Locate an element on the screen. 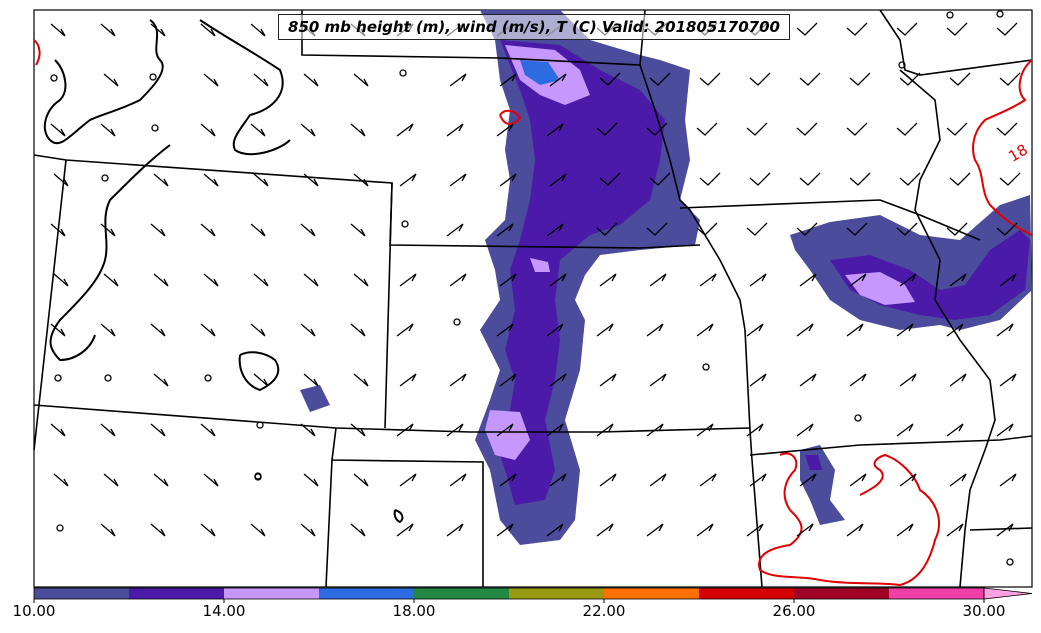  wind-band-light-mid is located at coordinates (540, 265).